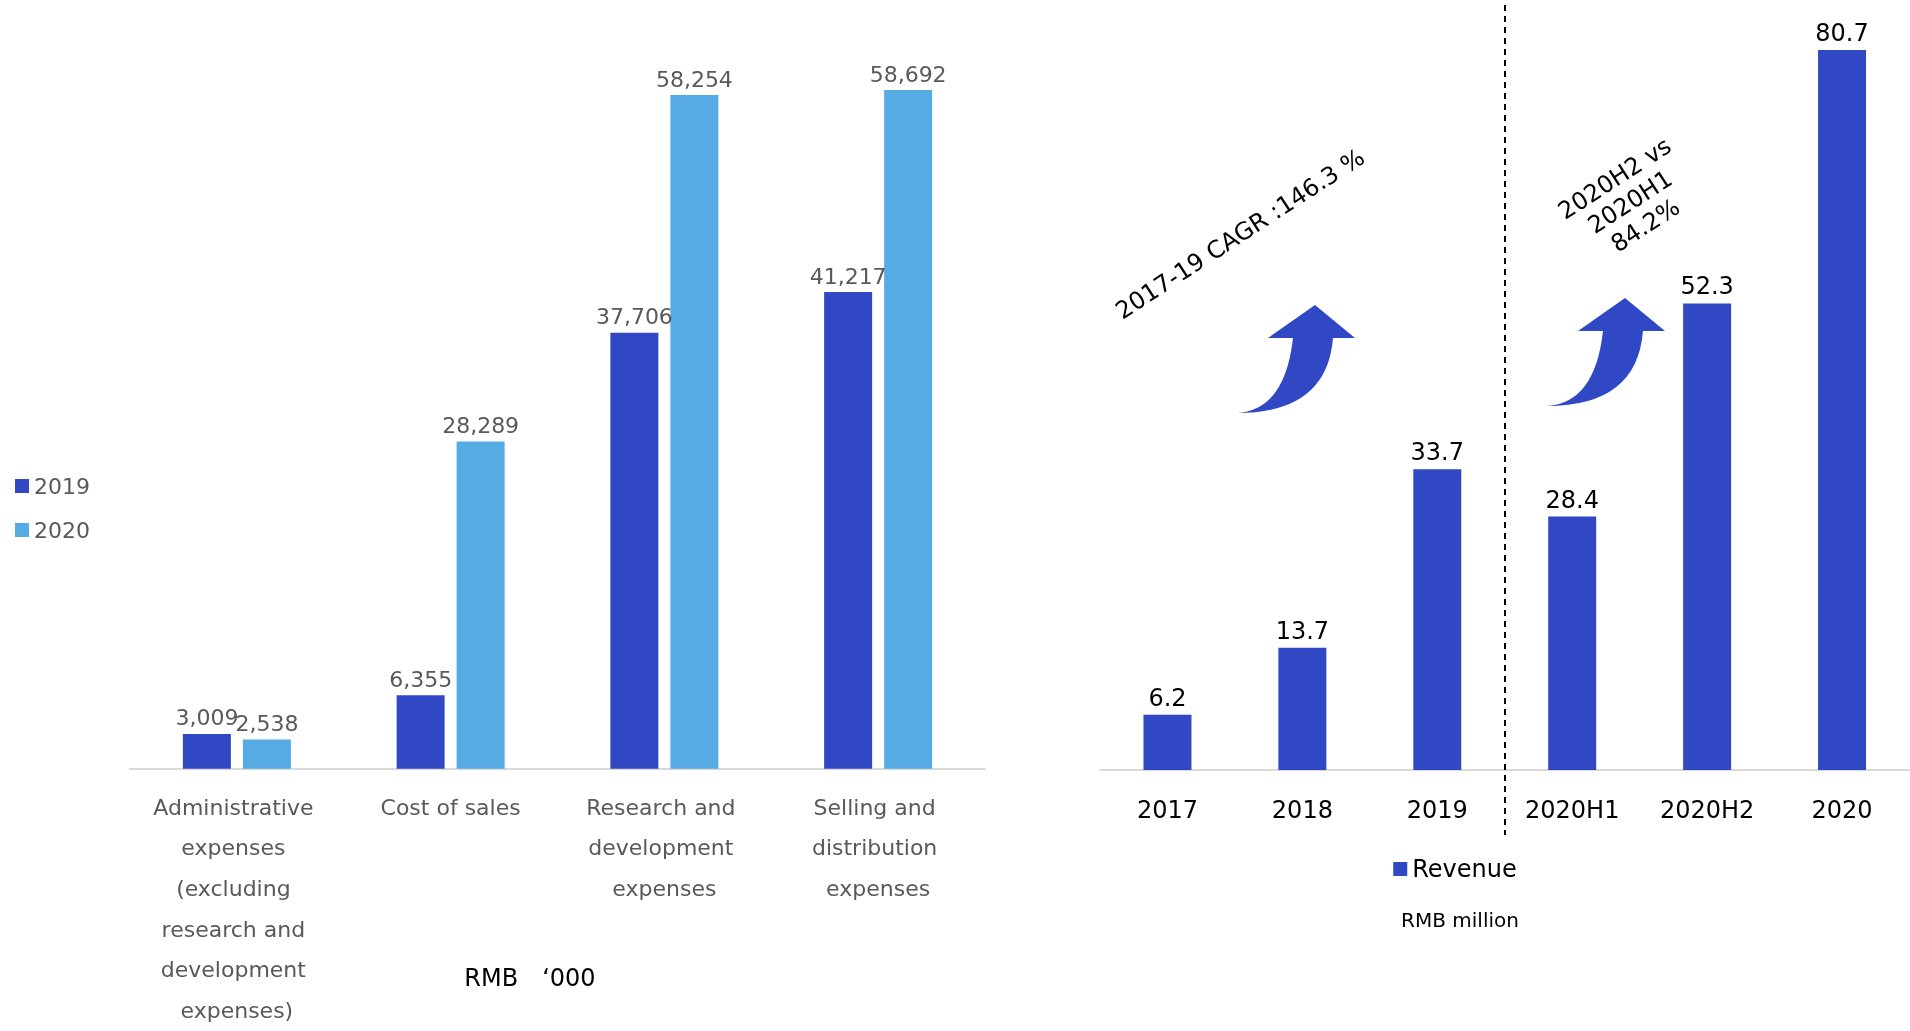 The image size is (1910, 1031). I want to click on x-tick-label: Selling and distribution expenses, so click(878, 848).